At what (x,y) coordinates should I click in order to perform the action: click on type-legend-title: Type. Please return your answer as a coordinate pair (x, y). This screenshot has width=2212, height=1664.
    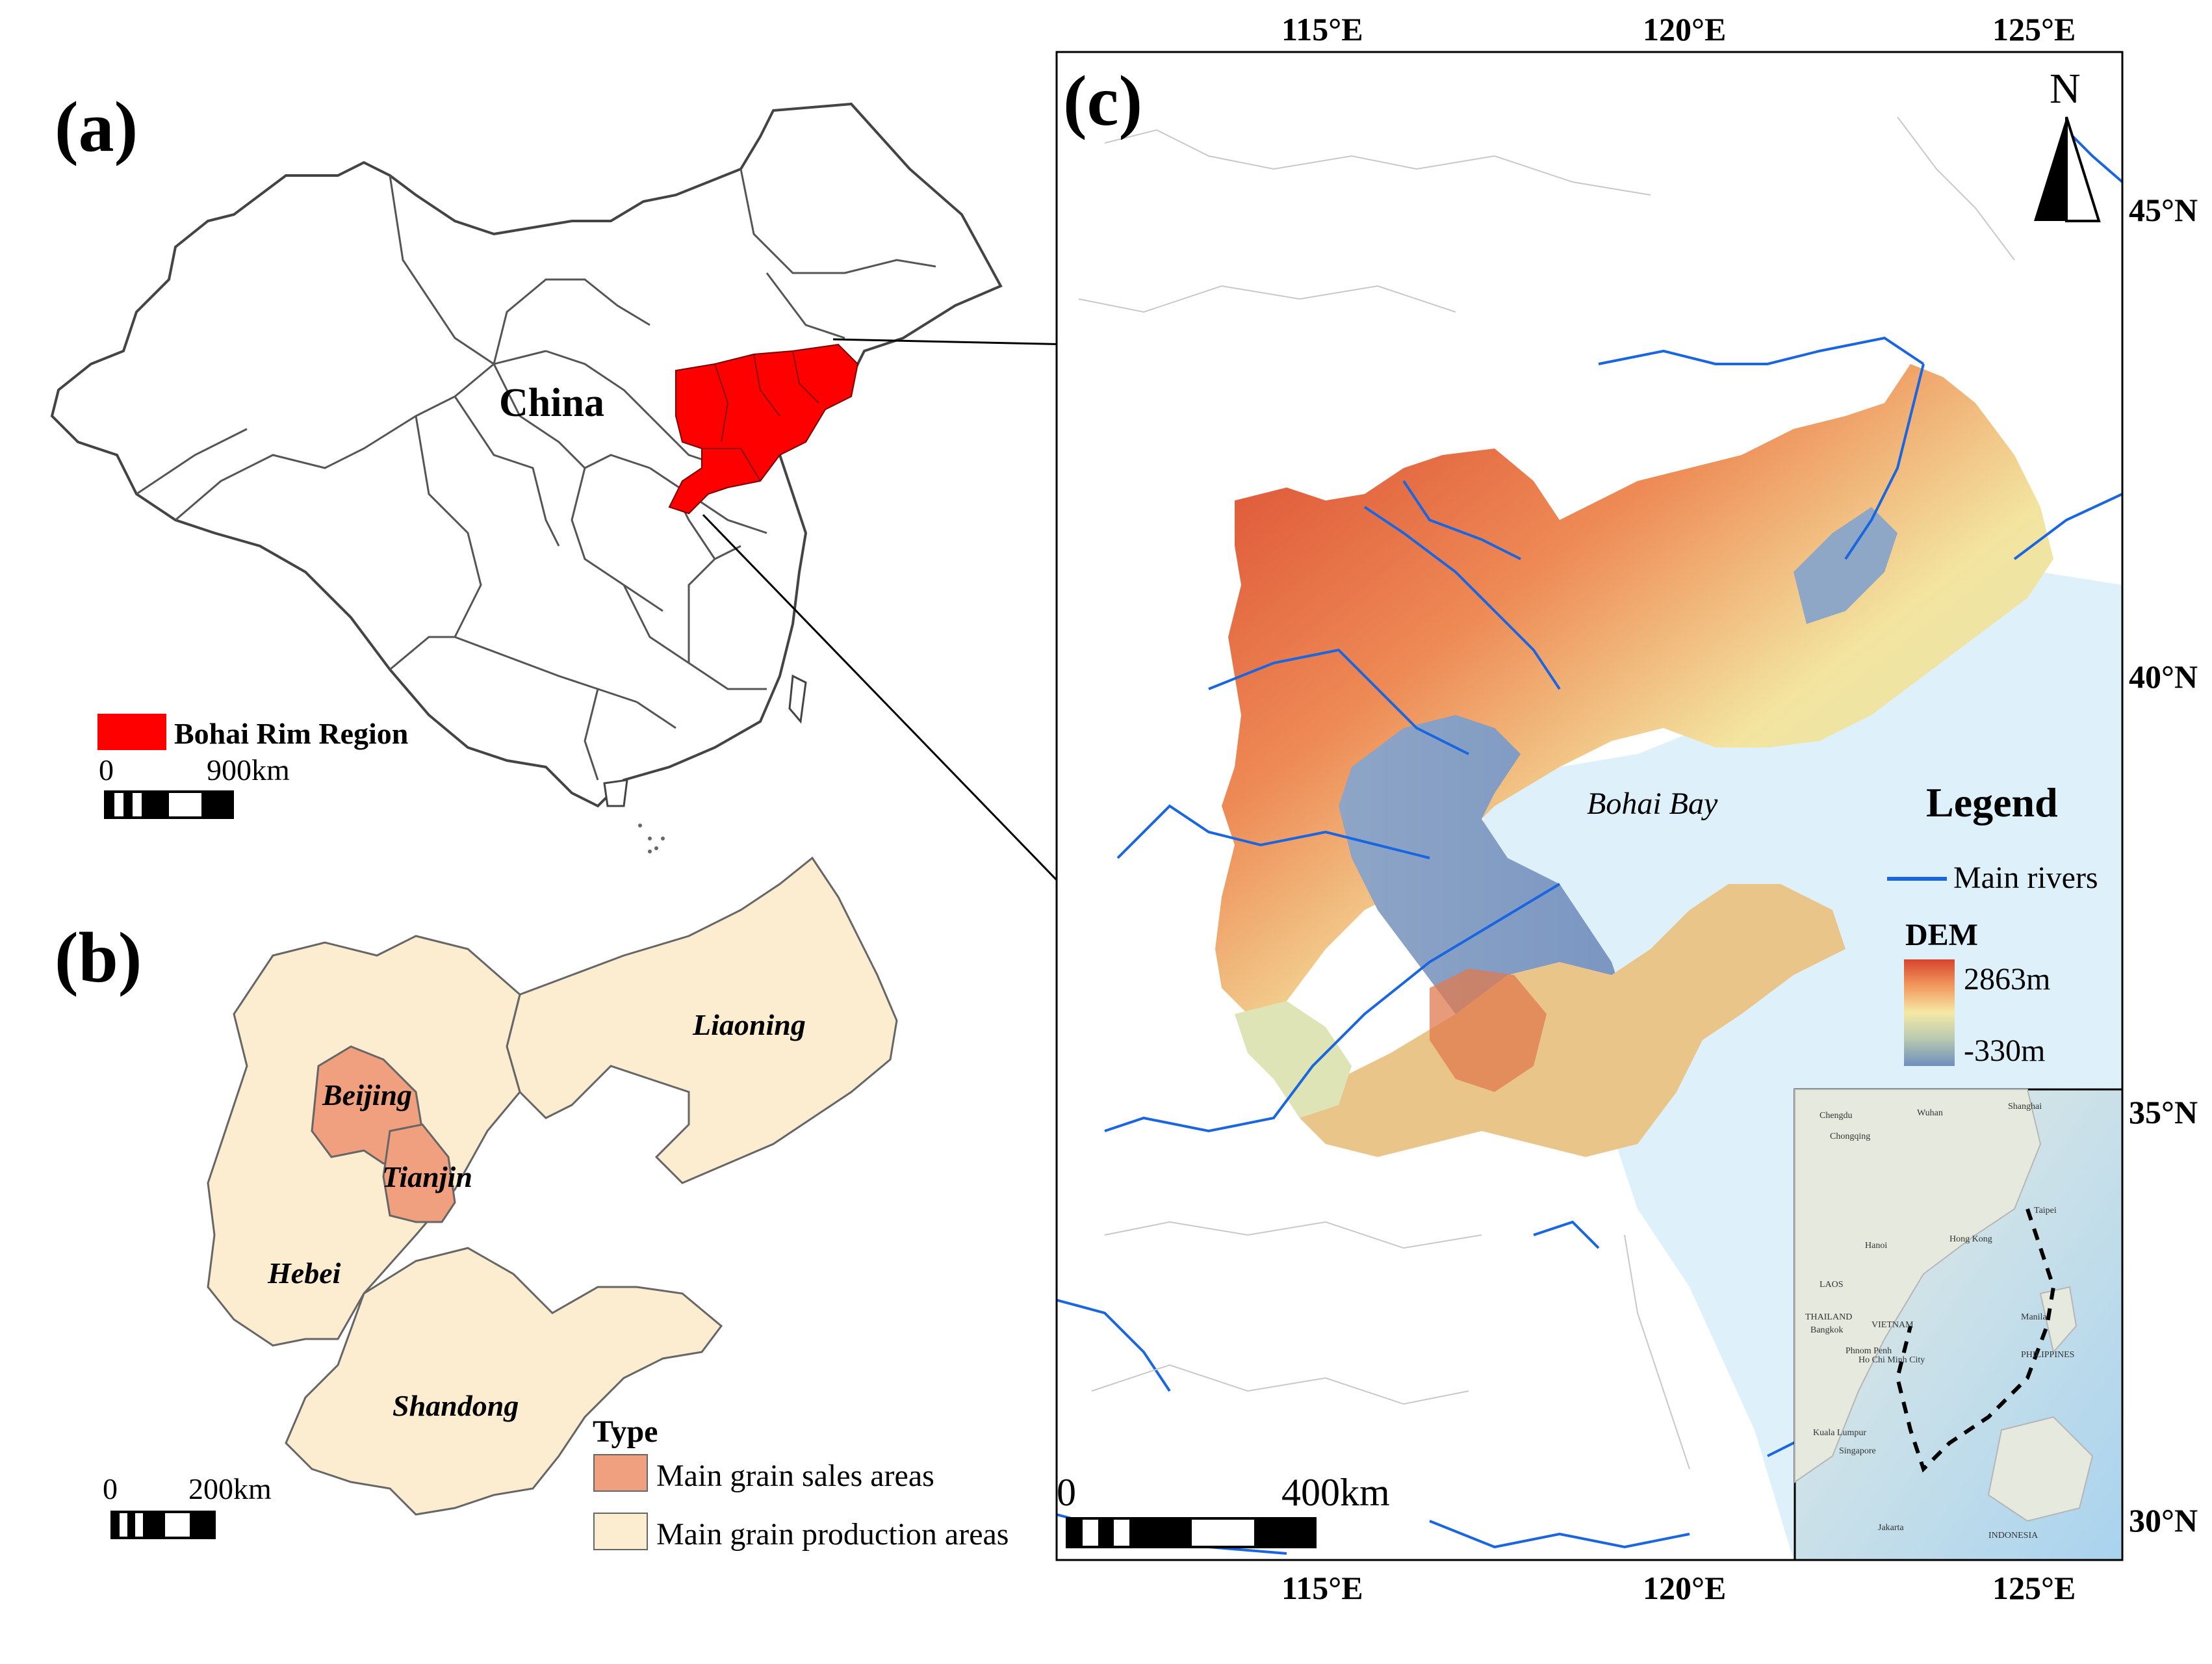
    Looking at the image, I should click on (625, 1431).